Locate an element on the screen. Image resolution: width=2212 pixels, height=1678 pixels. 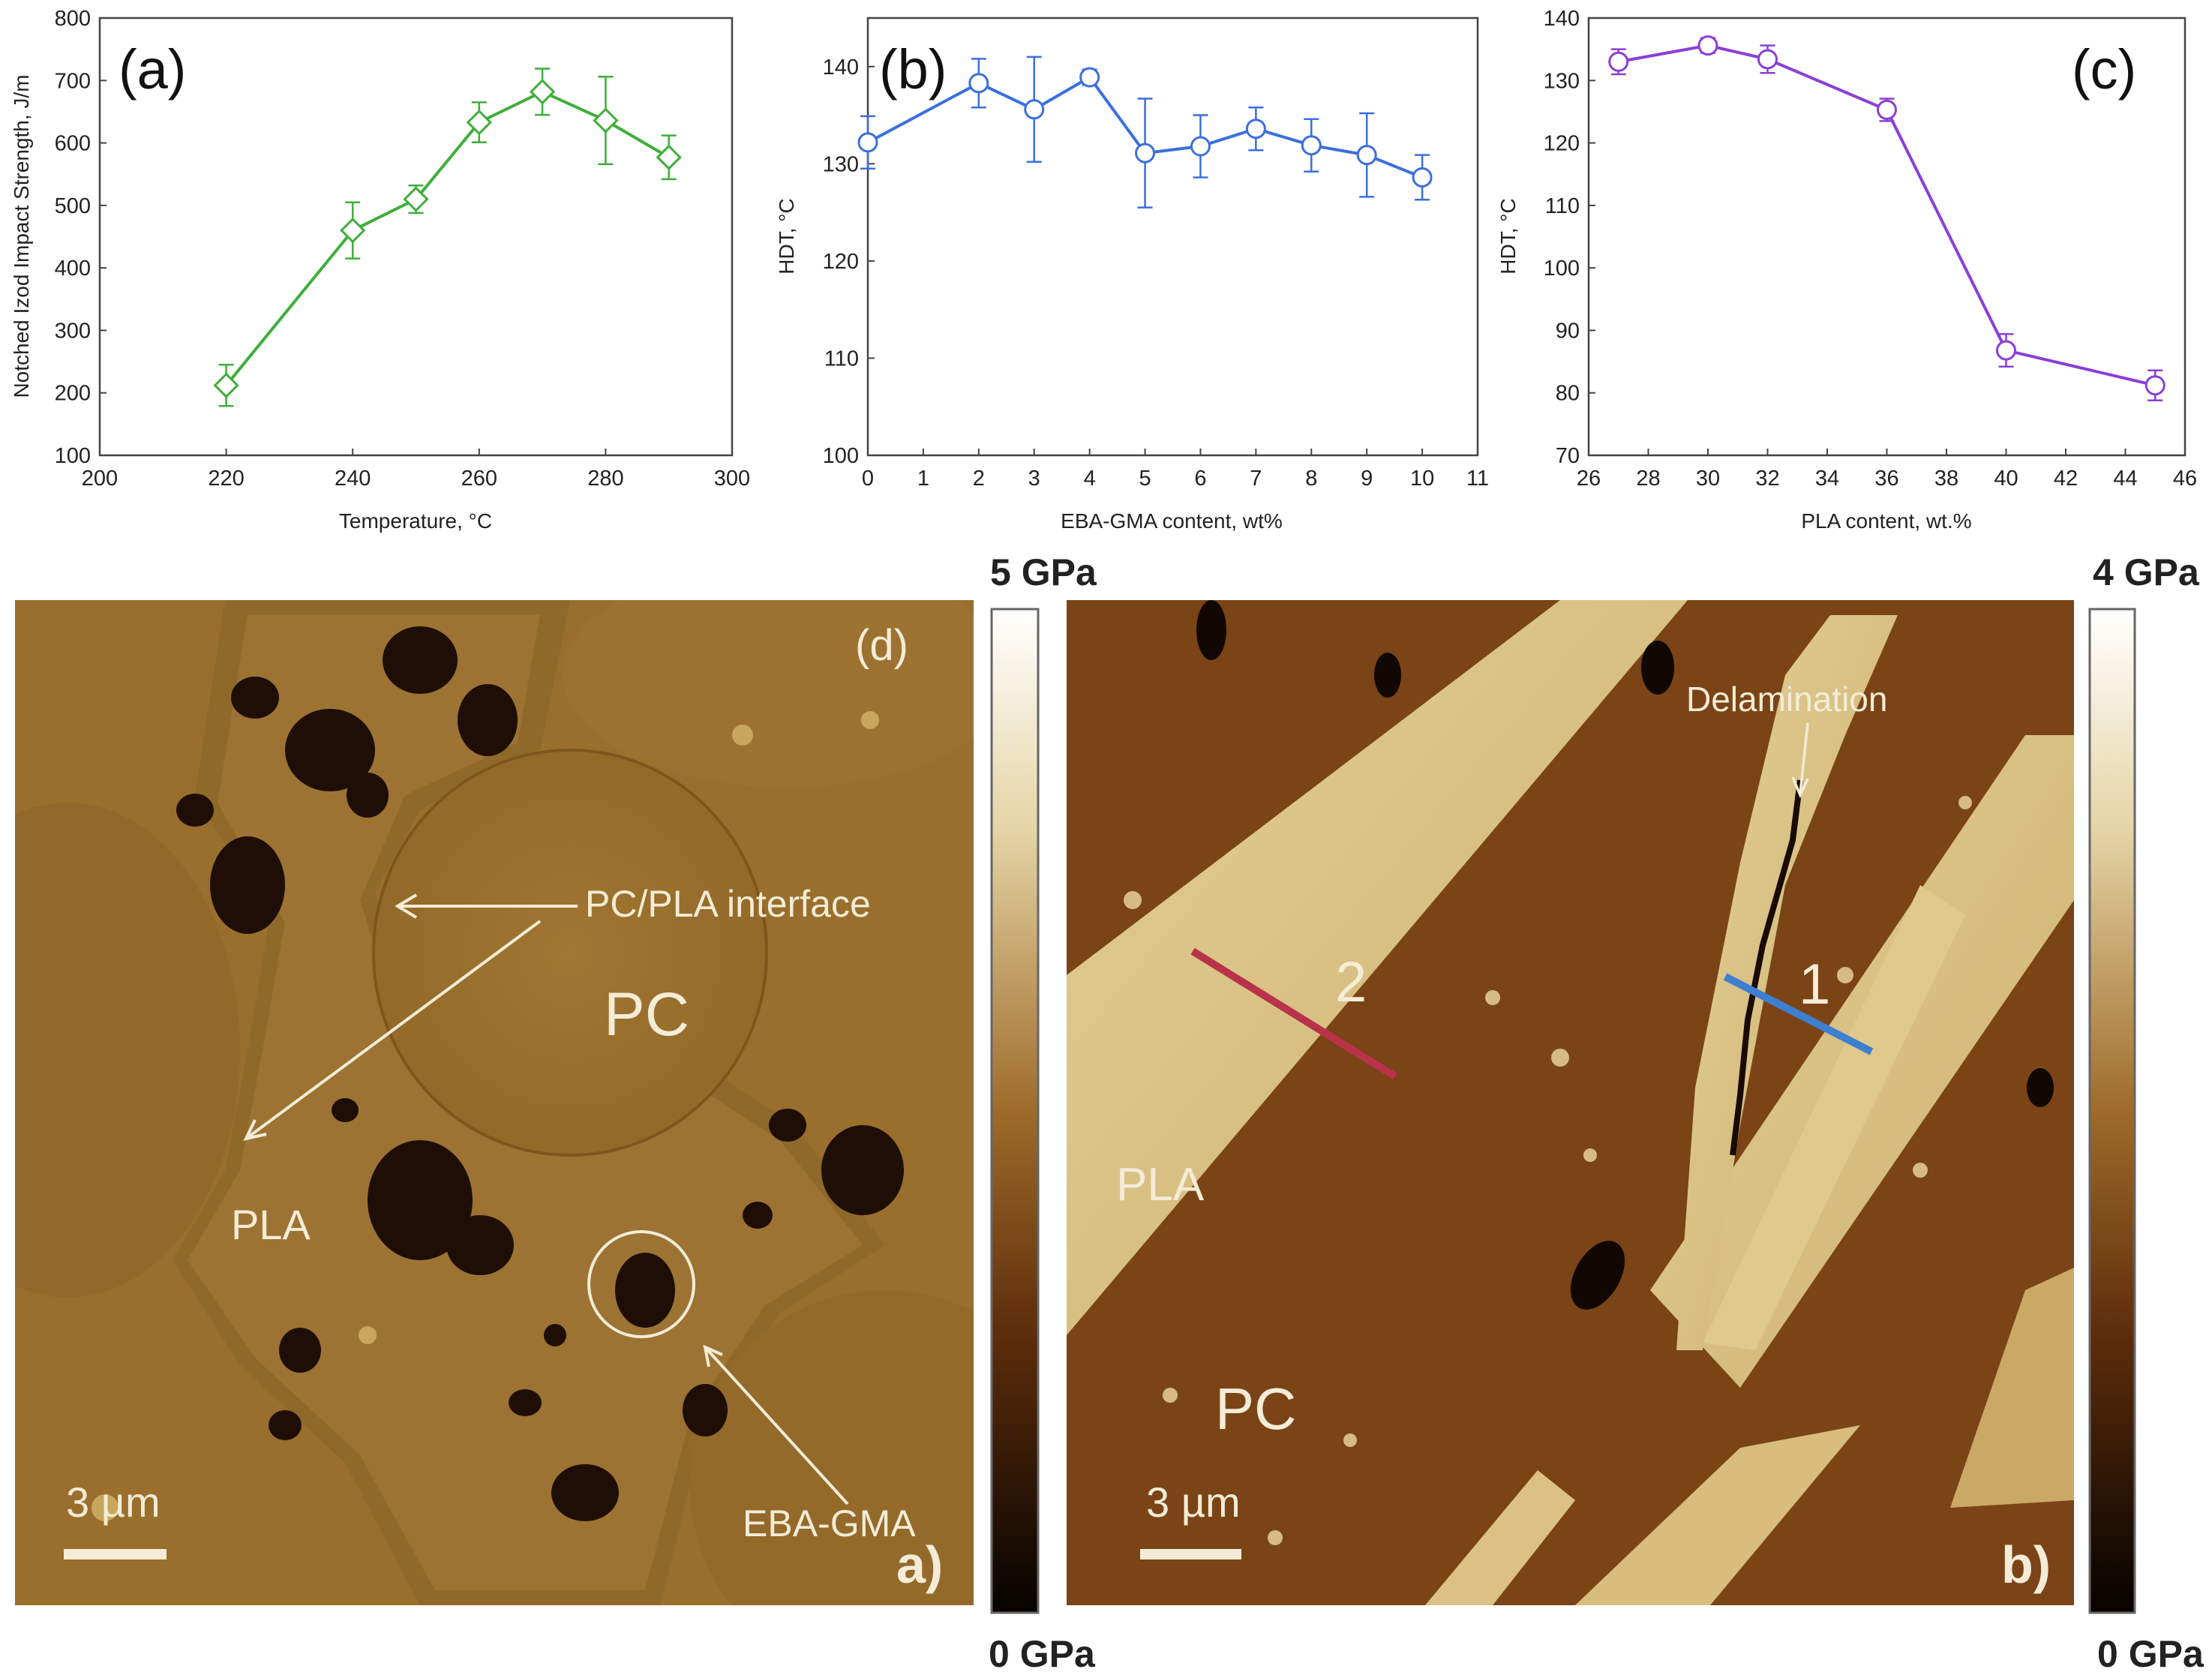
chart-b-xtick-label: 4 is located at coordinates (1090, 479).